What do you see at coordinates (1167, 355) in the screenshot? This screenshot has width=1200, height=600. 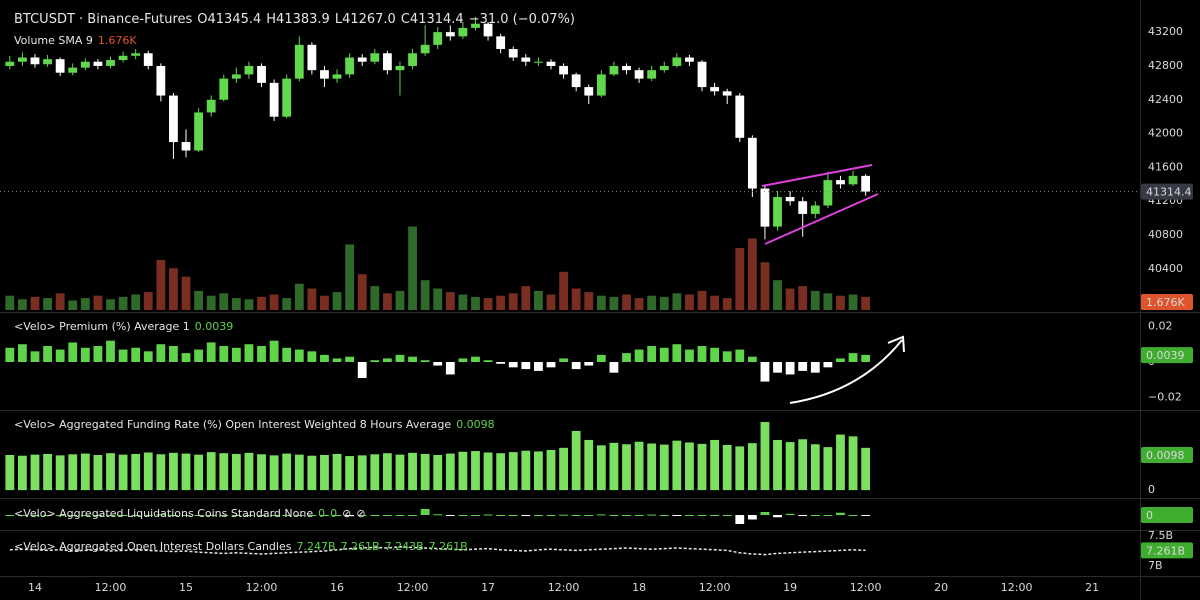 I see `price-tag` at bounding box center [1167, 355].